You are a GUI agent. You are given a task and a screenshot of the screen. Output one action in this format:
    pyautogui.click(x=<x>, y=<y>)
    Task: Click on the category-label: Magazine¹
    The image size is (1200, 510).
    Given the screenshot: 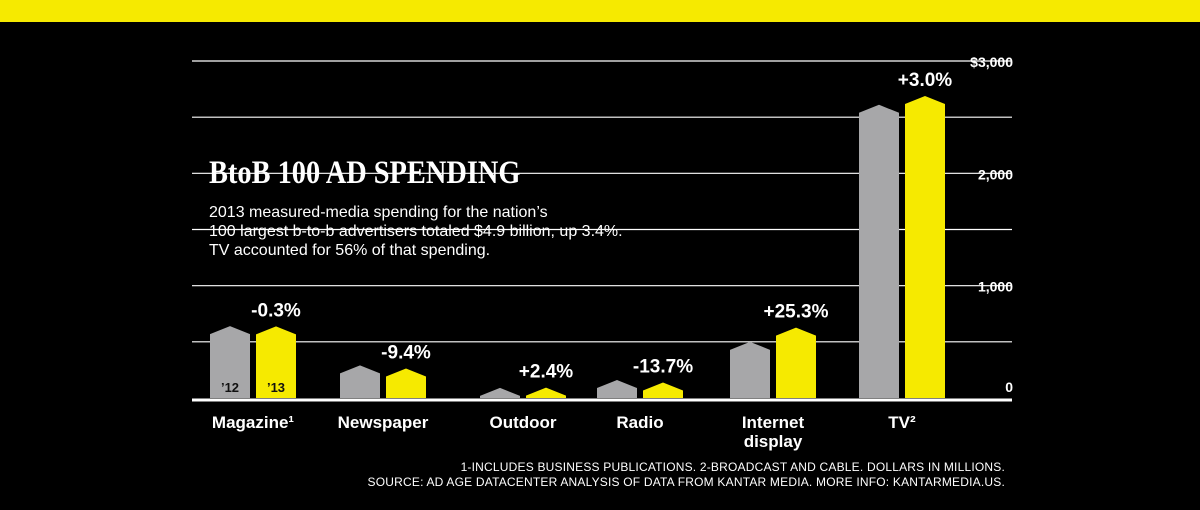 What is the action you would take?
    pyautogui.click(x=253, y=422)
    